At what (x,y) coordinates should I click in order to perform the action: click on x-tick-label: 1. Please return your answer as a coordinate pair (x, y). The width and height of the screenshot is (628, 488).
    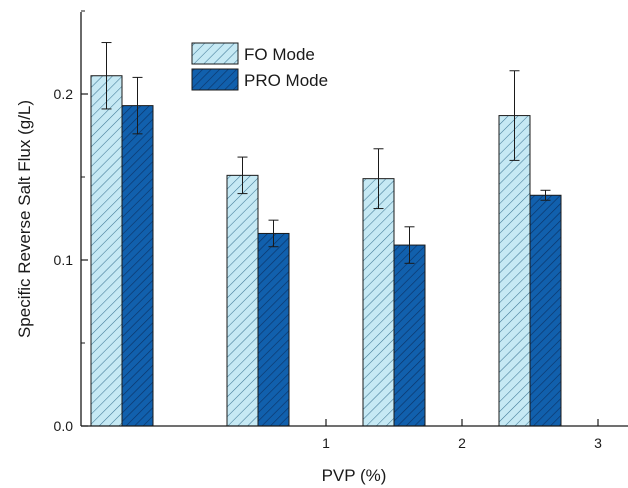
    Looking at the image, I should click on (326, 443).